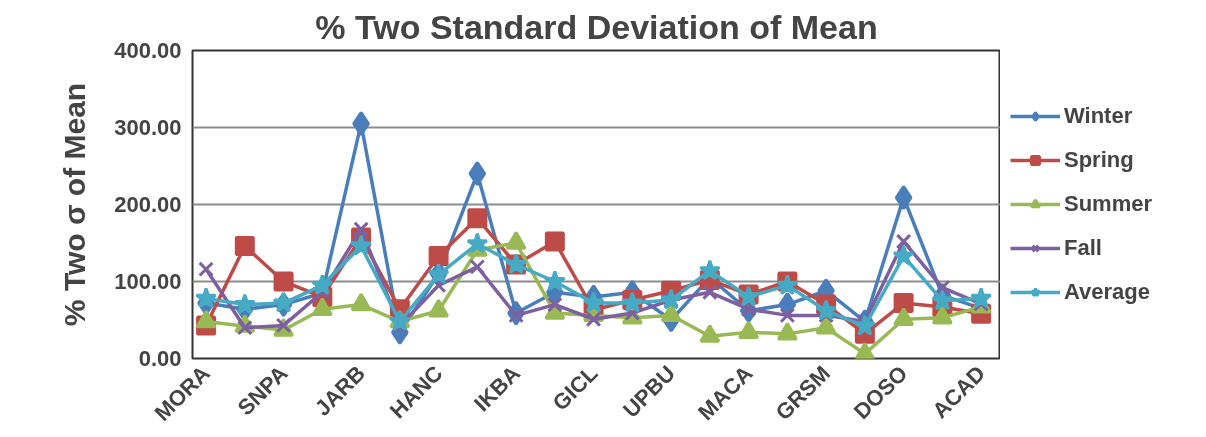 This screenshot has width=1206, height=437. Describe the element at coordinates (148, 127) in the screenshot. I see `y-tick-label: 300.00` at that location.